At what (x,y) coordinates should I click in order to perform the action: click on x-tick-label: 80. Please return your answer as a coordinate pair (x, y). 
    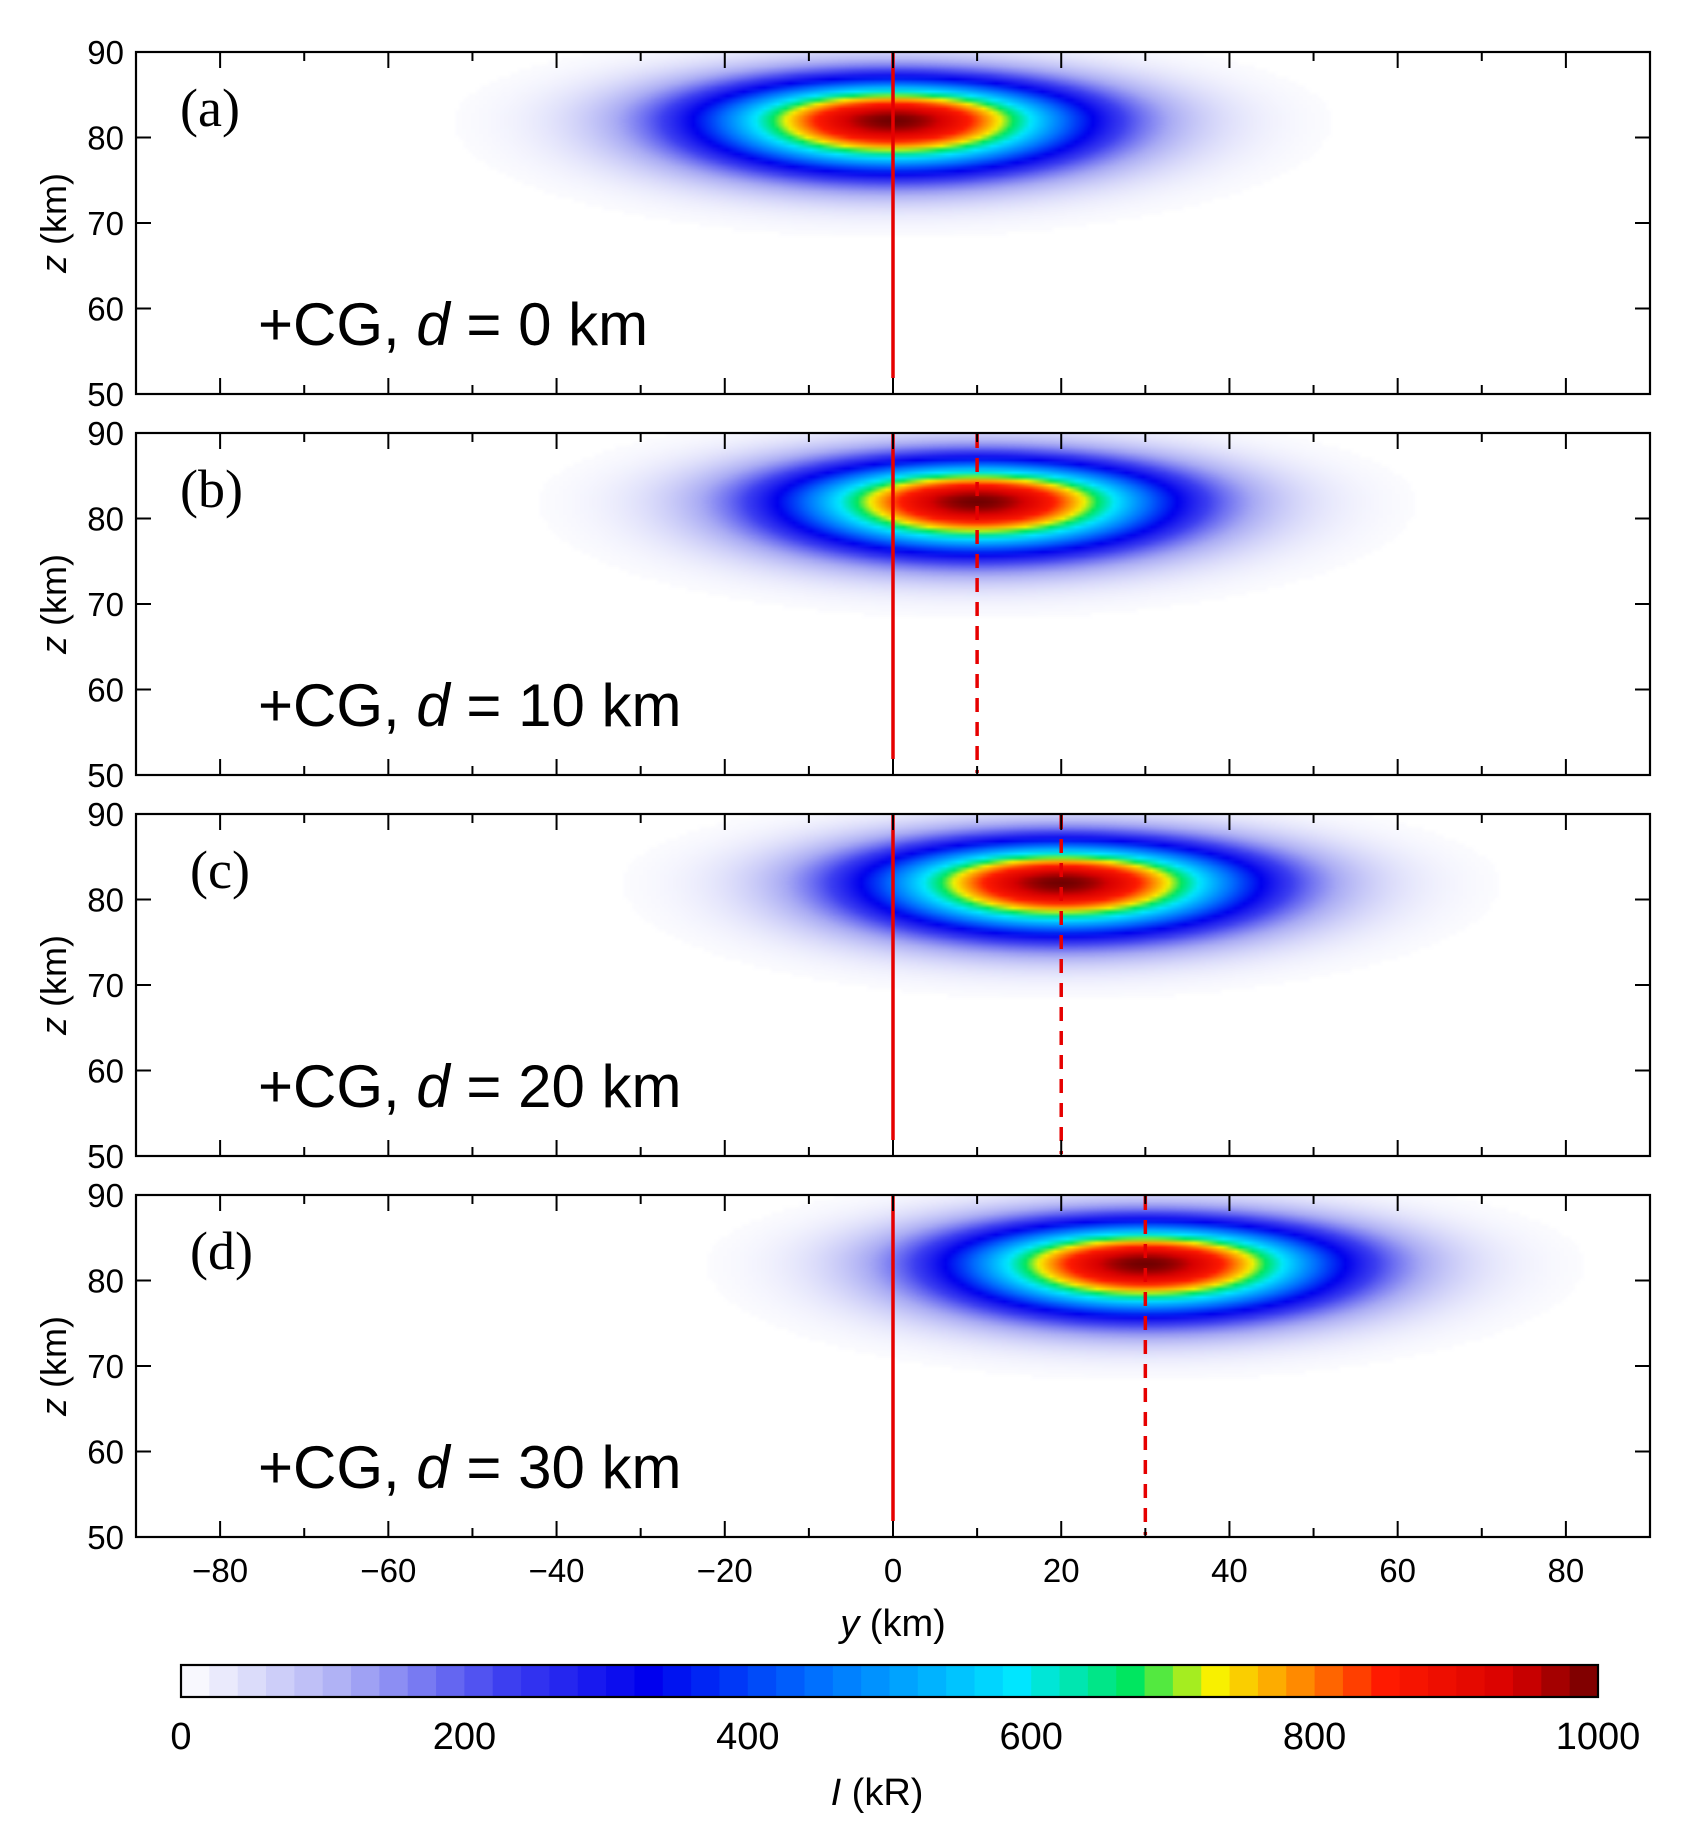
    Looking at the image, I should click on (1566, 1570).